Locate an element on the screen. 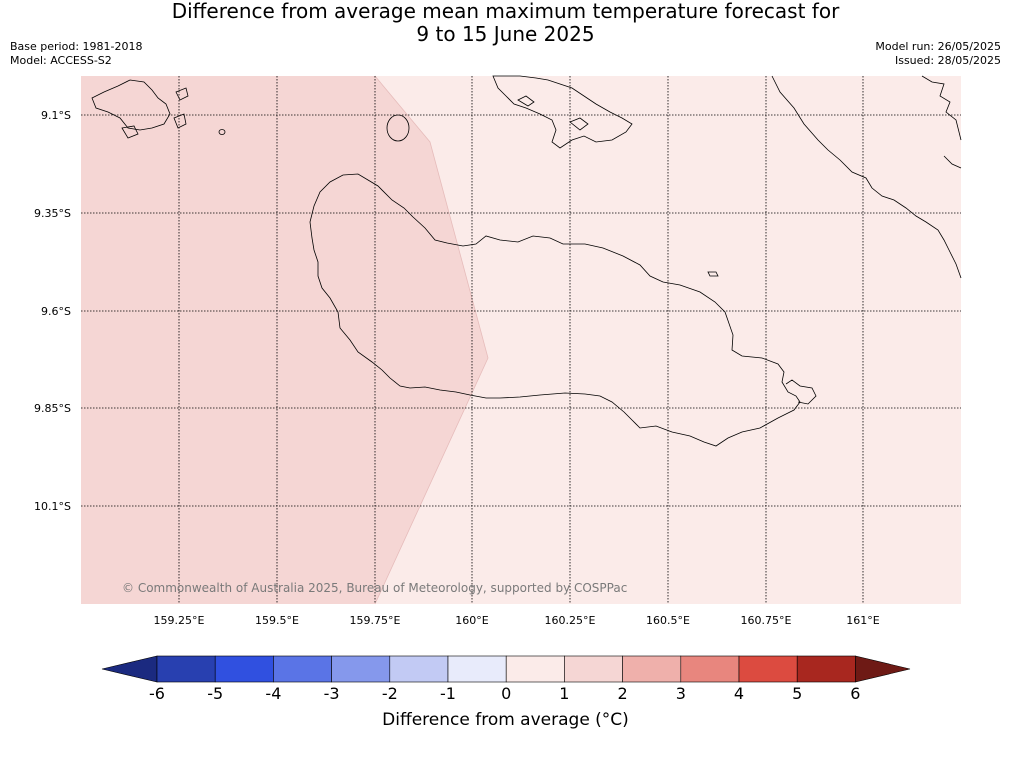 This screenshot has width=1011, height=762. lat-tick-labels: 9.1°S 9.35°S 9.6°S 9.85°S 10.1°S is located at coordinates (52, 311).